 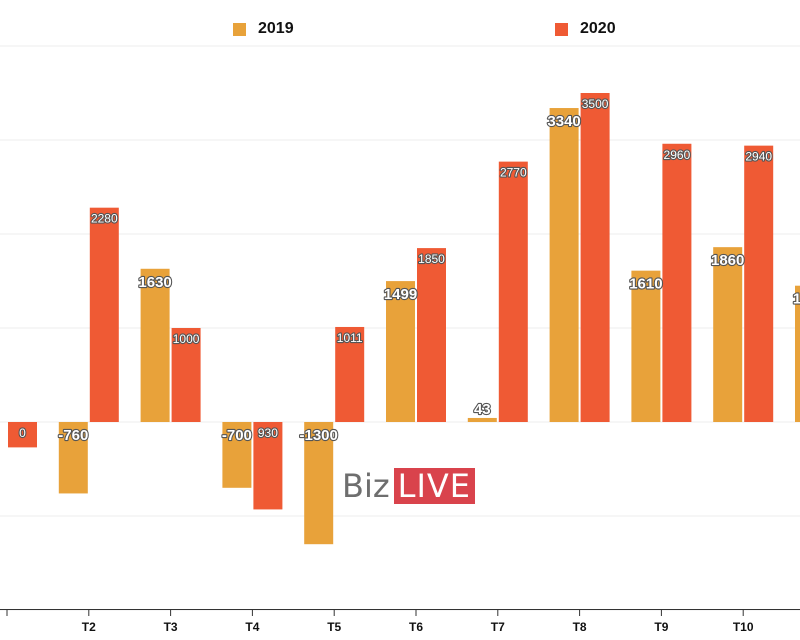 What do you see at coordinates (561, 29) in the screenshot?
I see `legend-swatch-2020` at bounding box center [561, 29].